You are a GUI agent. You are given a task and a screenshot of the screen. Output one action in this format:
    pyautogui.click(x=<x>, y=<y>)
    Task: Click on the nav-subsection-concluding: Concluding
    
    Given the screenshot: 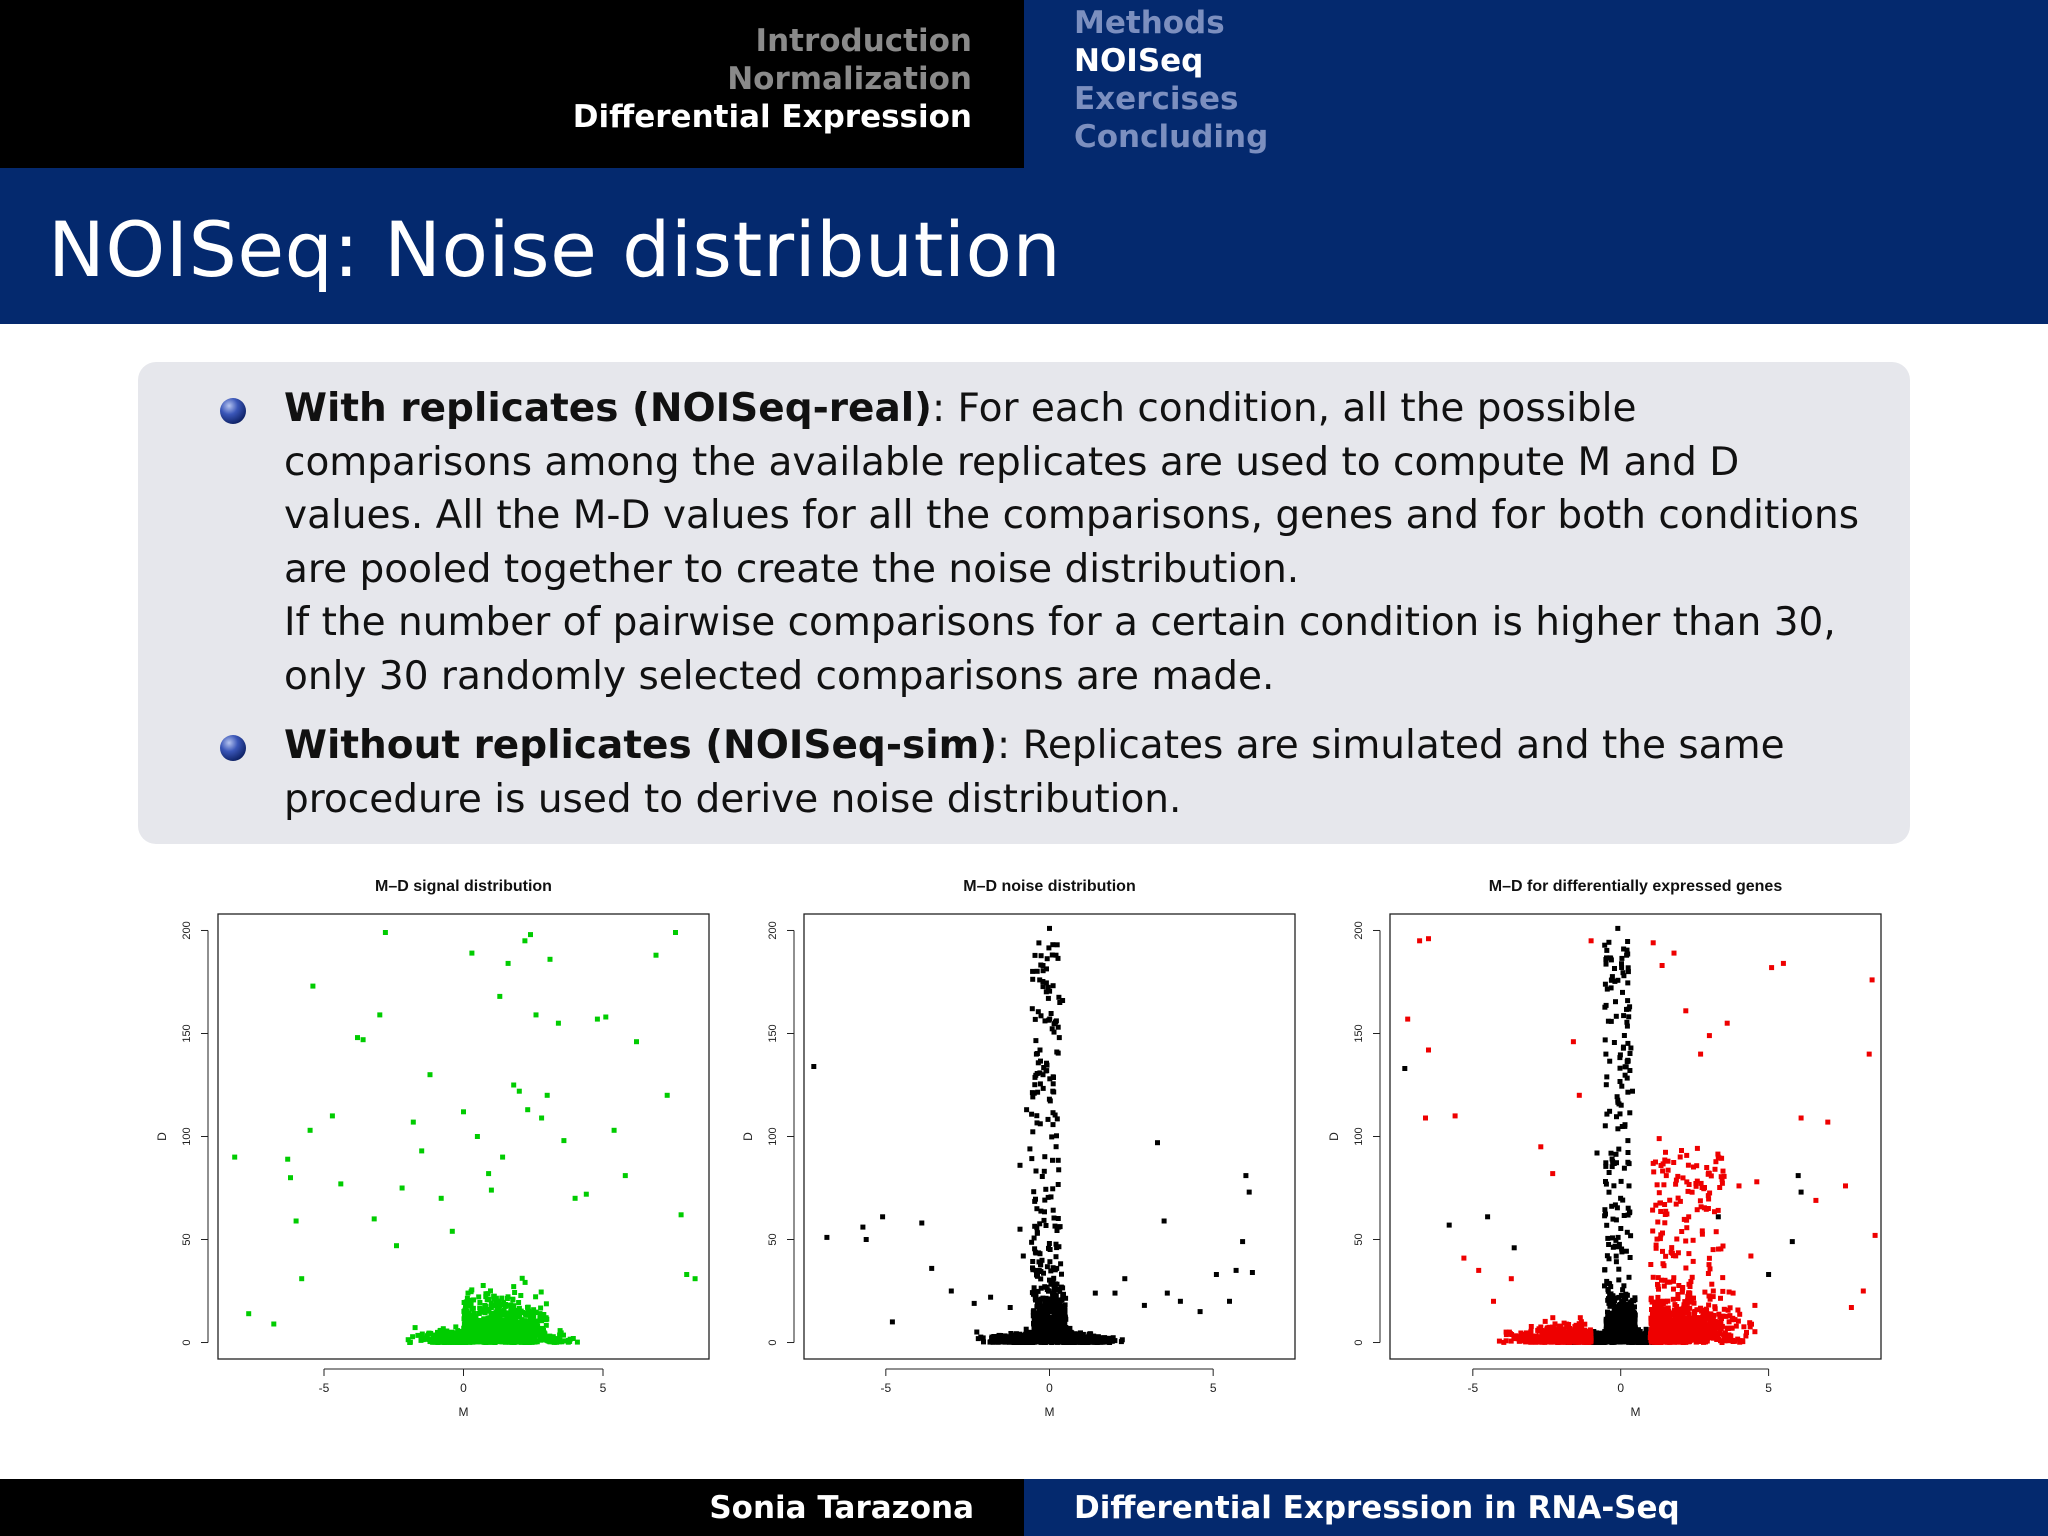 What is the action you would take?
    pyautogui.click(x=1171, y=137)
    